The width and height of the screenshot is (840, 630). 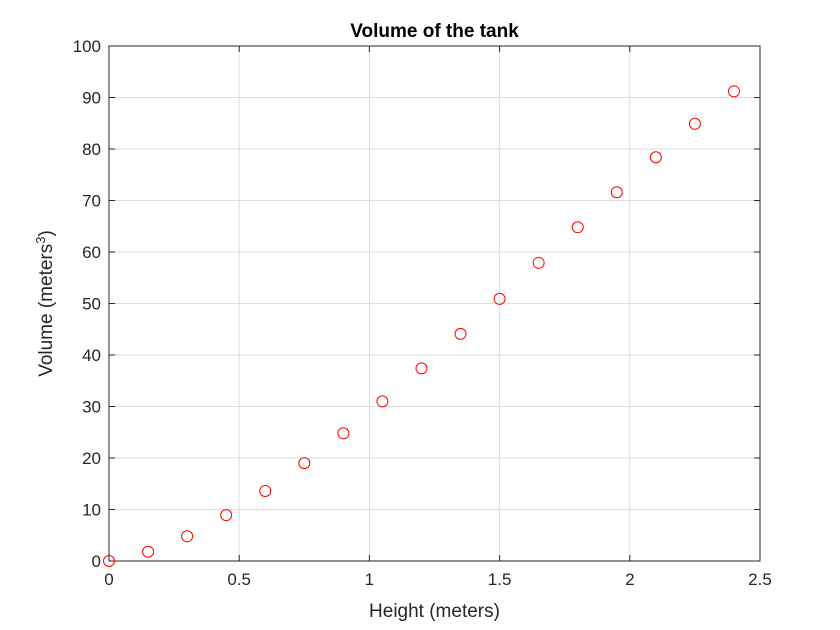 What do you see at coordinates (91, 201) in the screenshot?
I see `y-tick-label: 70` at bounding box center [91, 201].